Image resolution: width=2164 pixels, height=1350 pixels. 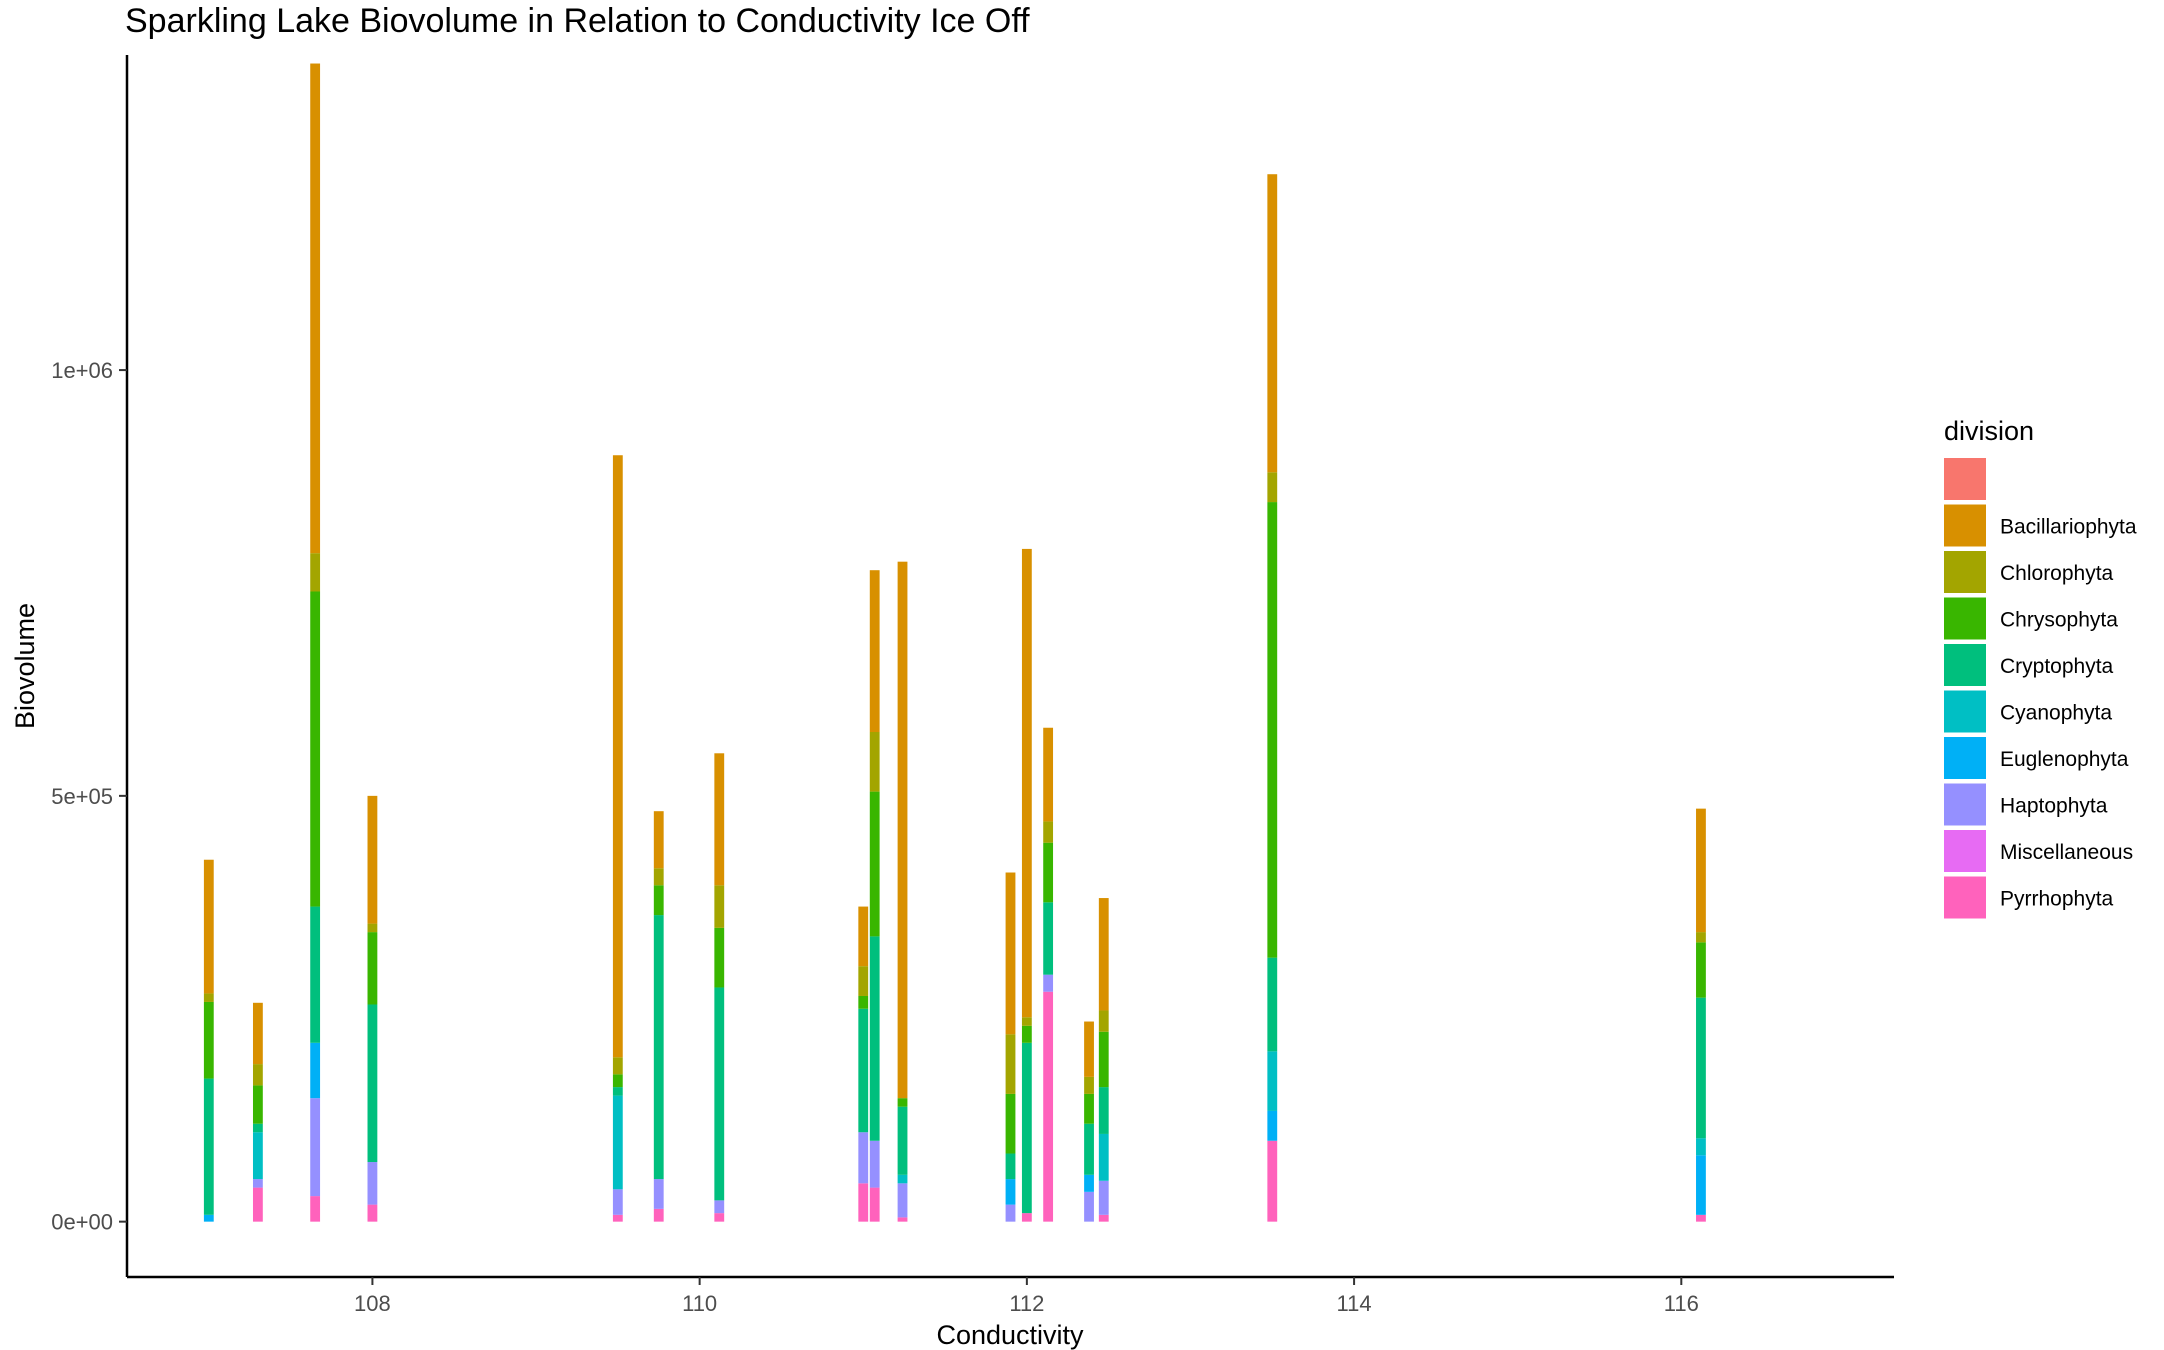 I want to click on legend-item: Bacillariophyta, so click(x=2040, y=525).